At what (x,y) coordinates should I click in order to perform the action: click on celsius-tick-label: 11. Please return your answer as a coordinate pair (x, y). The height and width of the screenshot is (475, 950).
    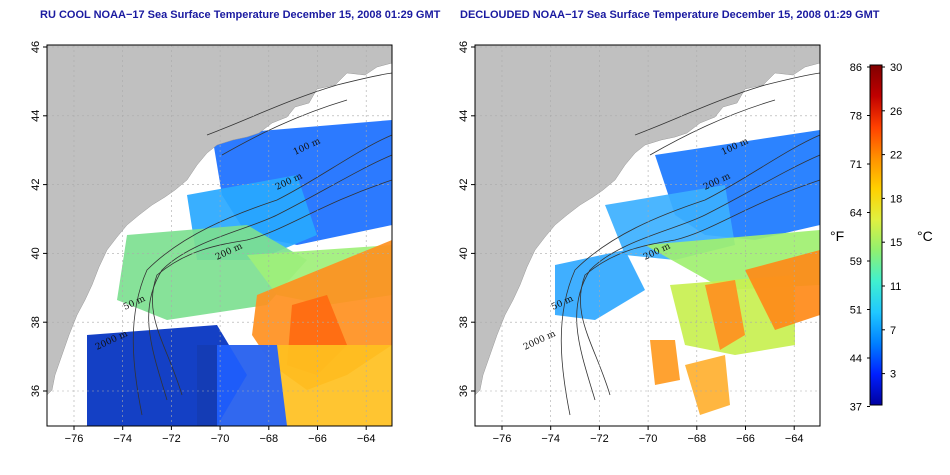
    Looking at the image, I should click on (895, 287).